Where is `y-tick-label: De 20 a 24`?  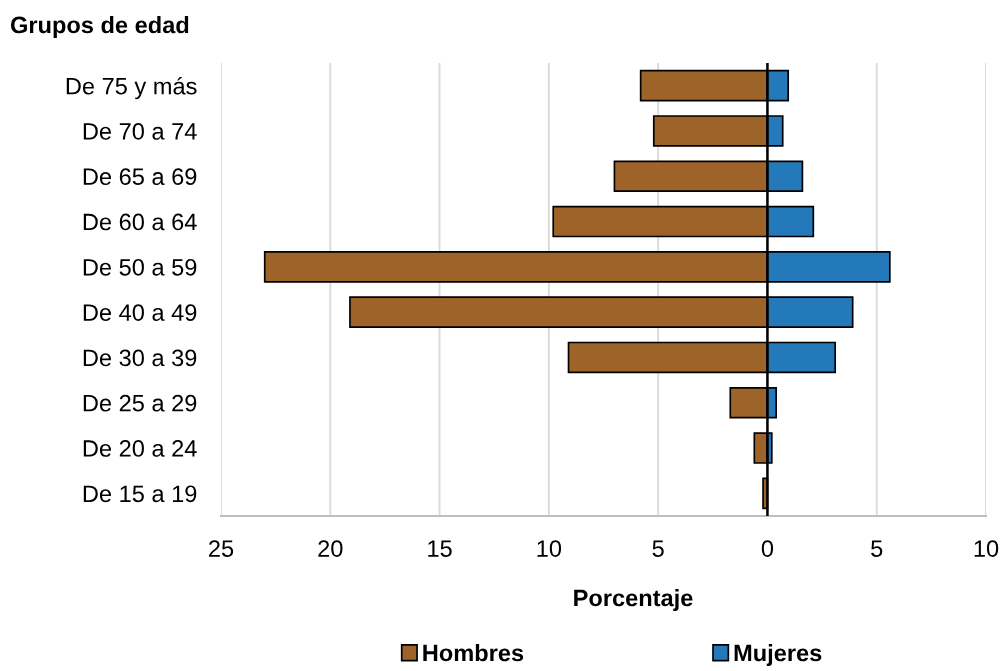 y-tick-label: De 20 a 24 is located at coordinates (140, 448).